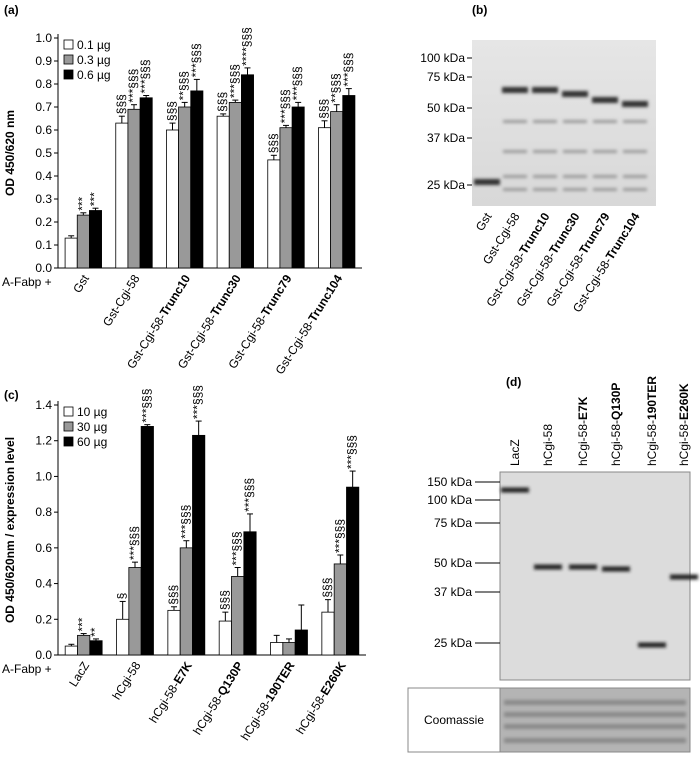 The image size is (700, 769). What do you see at coordinates (94, 60) in the screenshot?
I see `legend-label: 0.3 µg` at bounding box center [94, 60].